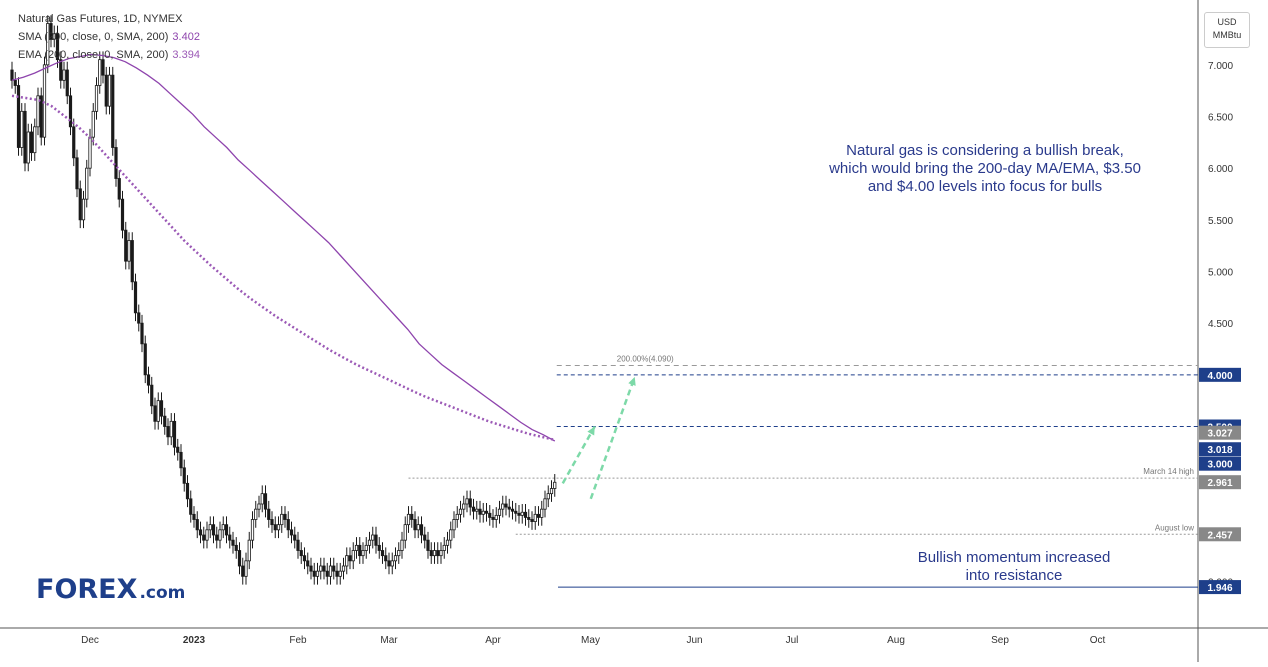  What do you see at coordinates (109, 37) in the screenshot?
I see `sma-legend: SMA (200, close, 0, SMA, 200) 3.402` at bounding box center [109, 37].